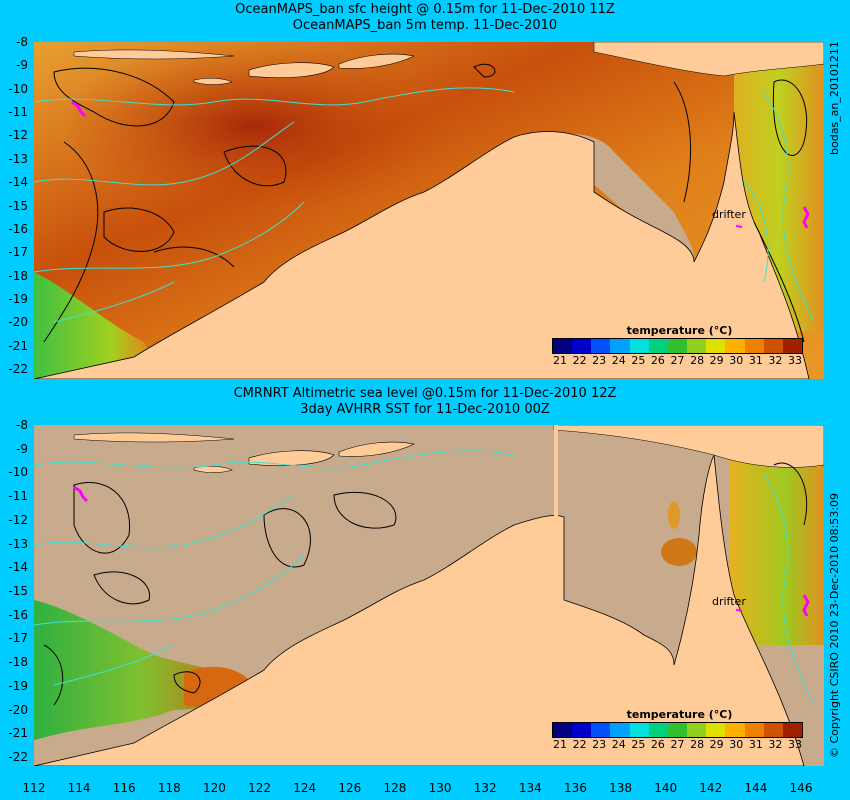 The image size is (850, 800). Describe the element at coordinates (18, 205) in the screenshot. I see `y-tick-label: -15` at that location.